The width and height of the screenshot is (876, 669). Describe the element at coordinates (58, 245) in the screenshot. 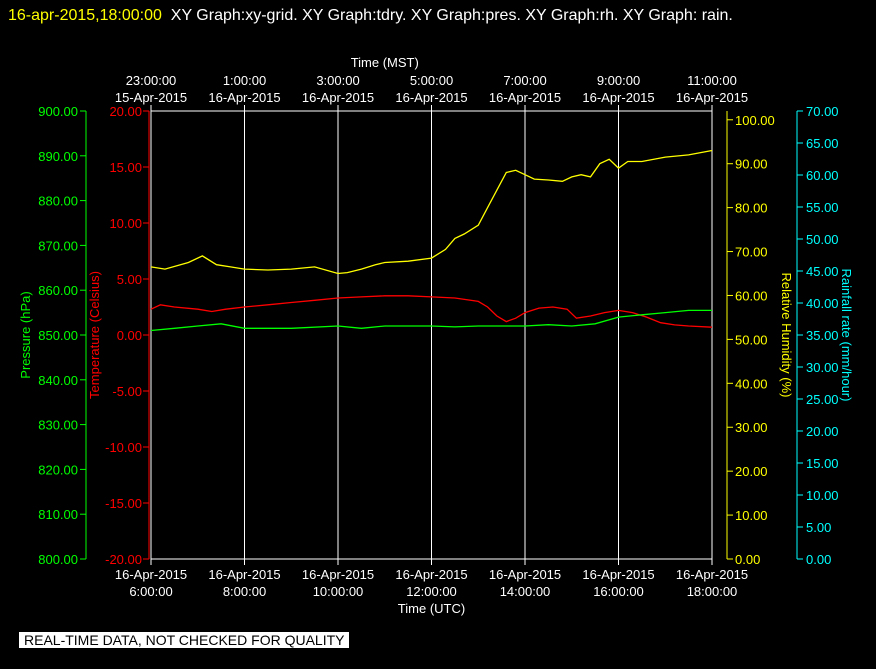

I see `pressure-tick-label: 870.00` at that location.